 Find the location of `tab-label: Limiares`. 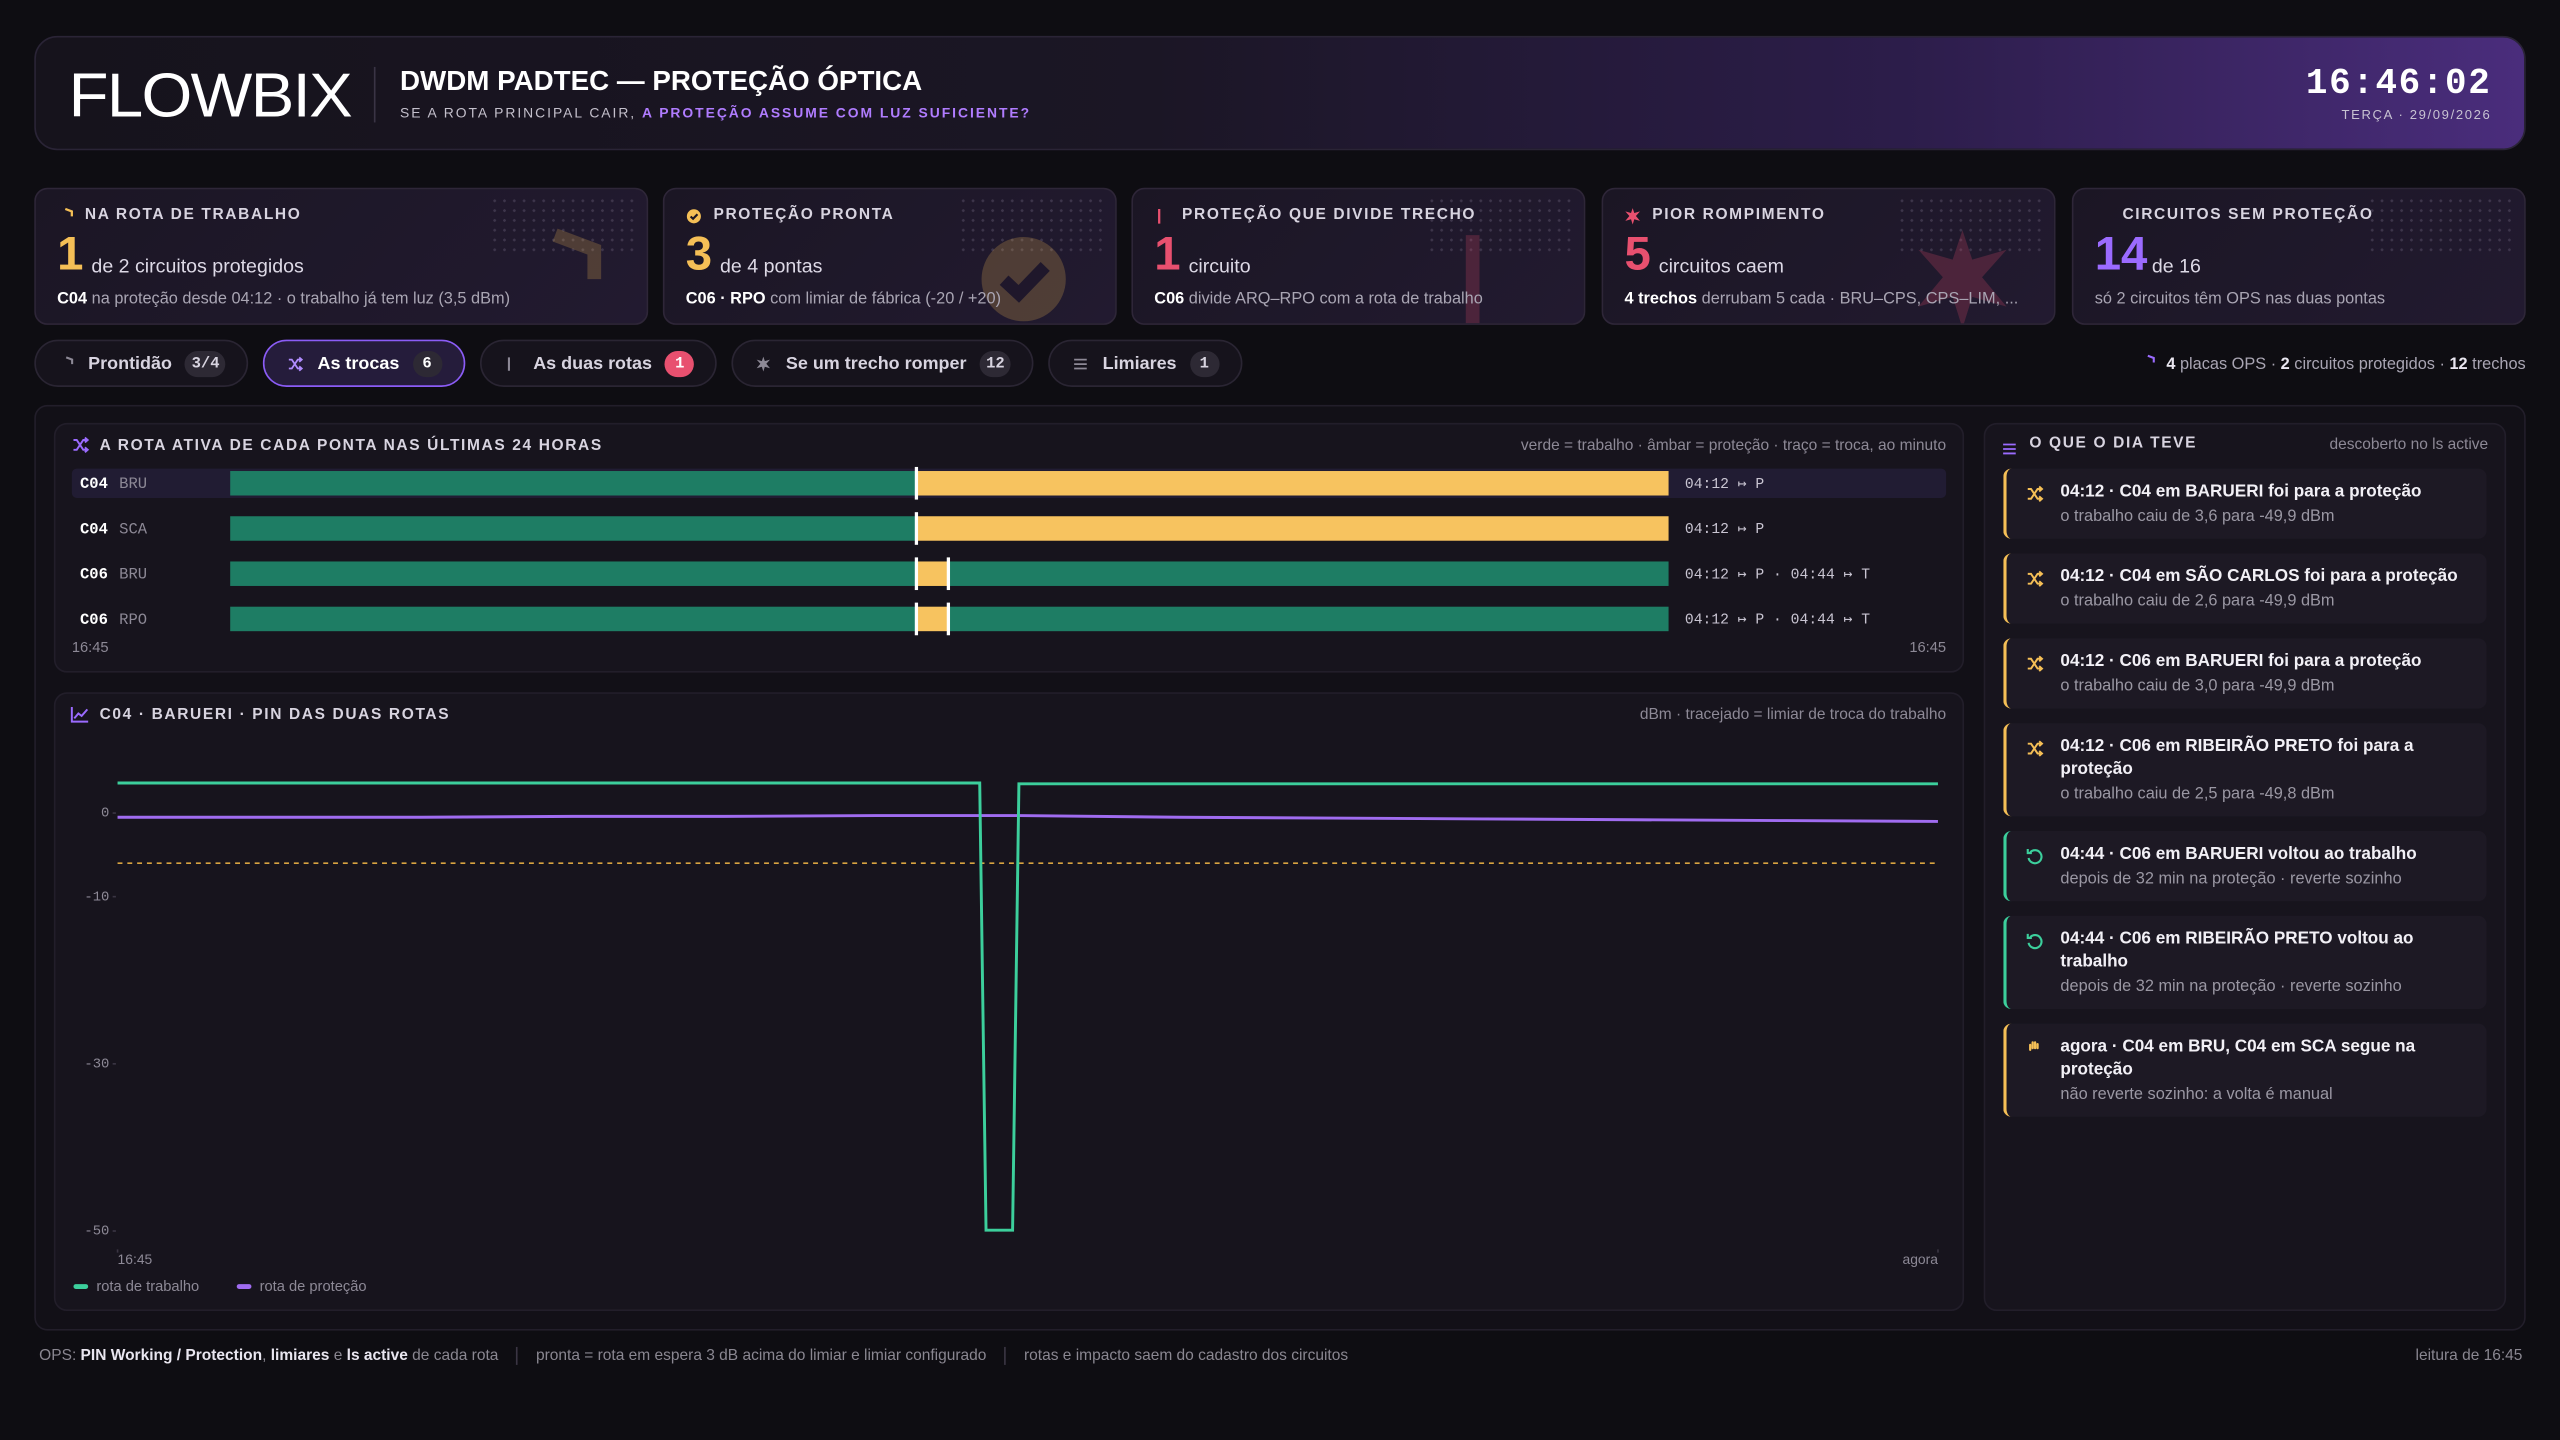

tab-label: Limiares is located at coordinates (1139, 363).